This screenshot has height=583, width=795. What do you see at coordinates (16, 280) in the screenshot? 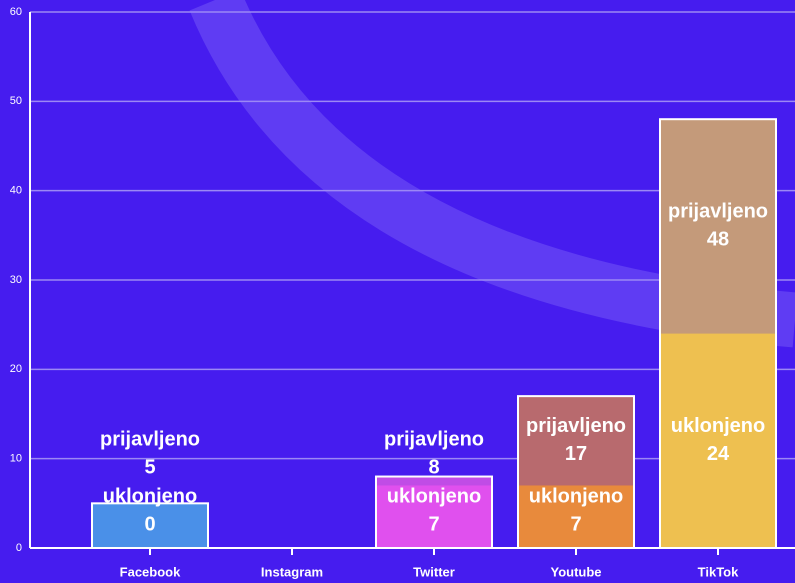
I see `y-tick-label: 30` at bounding box center [16, 280].